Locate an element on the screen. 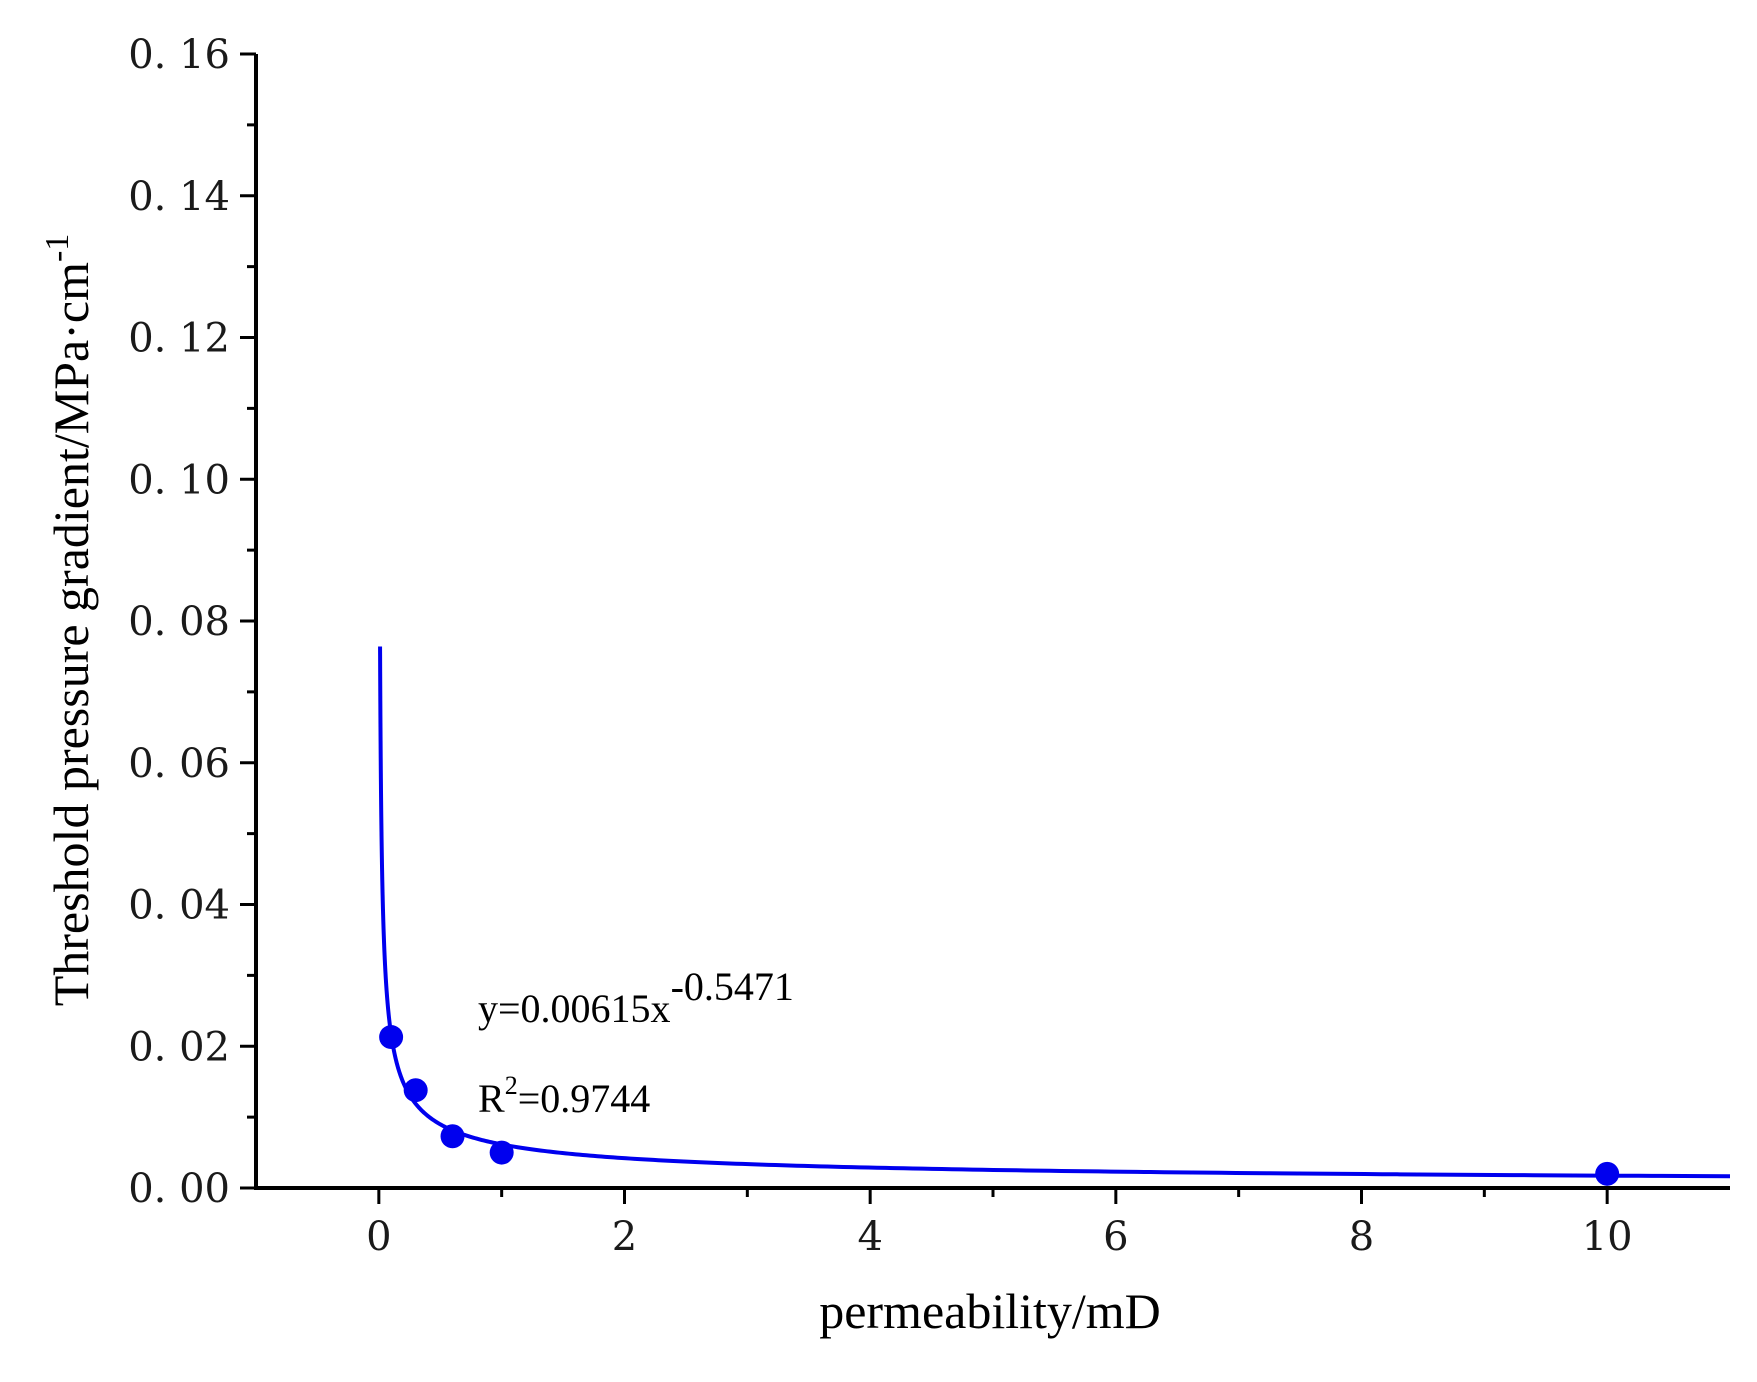 This screenshot has width=1757, height=1382. y-tick-label: 0. 02 is located at coordinates (179, 1047).